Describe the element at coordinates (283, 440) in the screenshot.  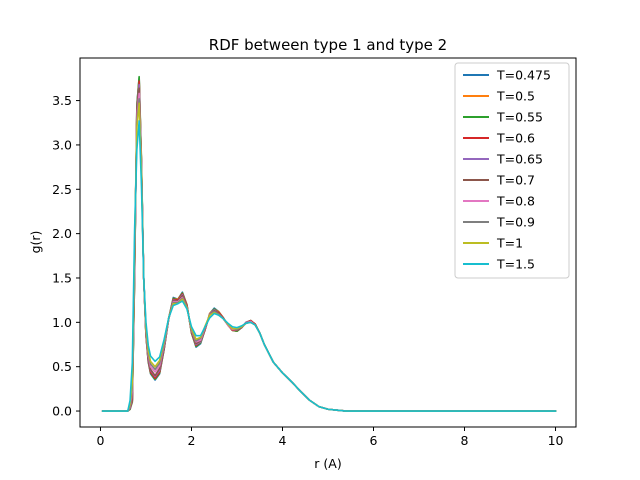
I see `x-tick-label: 4` at that location.